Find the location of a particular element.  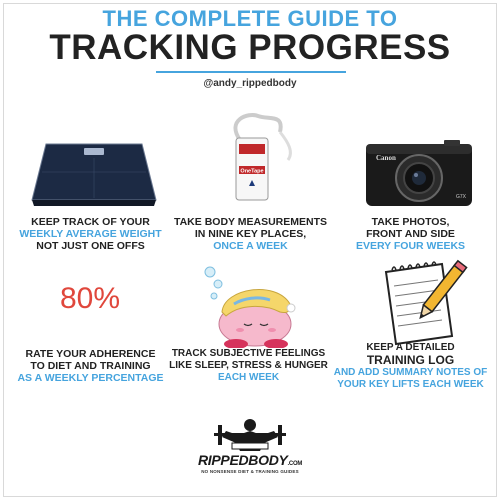

tip-line: TO DIET AND TRAINING is located at coordinates (90, 366).